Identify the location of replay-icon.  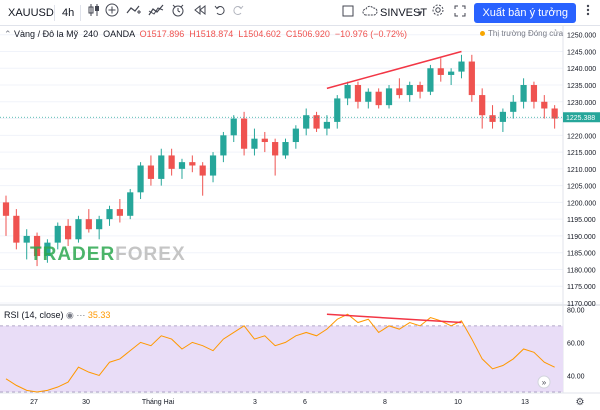
(200, 13).